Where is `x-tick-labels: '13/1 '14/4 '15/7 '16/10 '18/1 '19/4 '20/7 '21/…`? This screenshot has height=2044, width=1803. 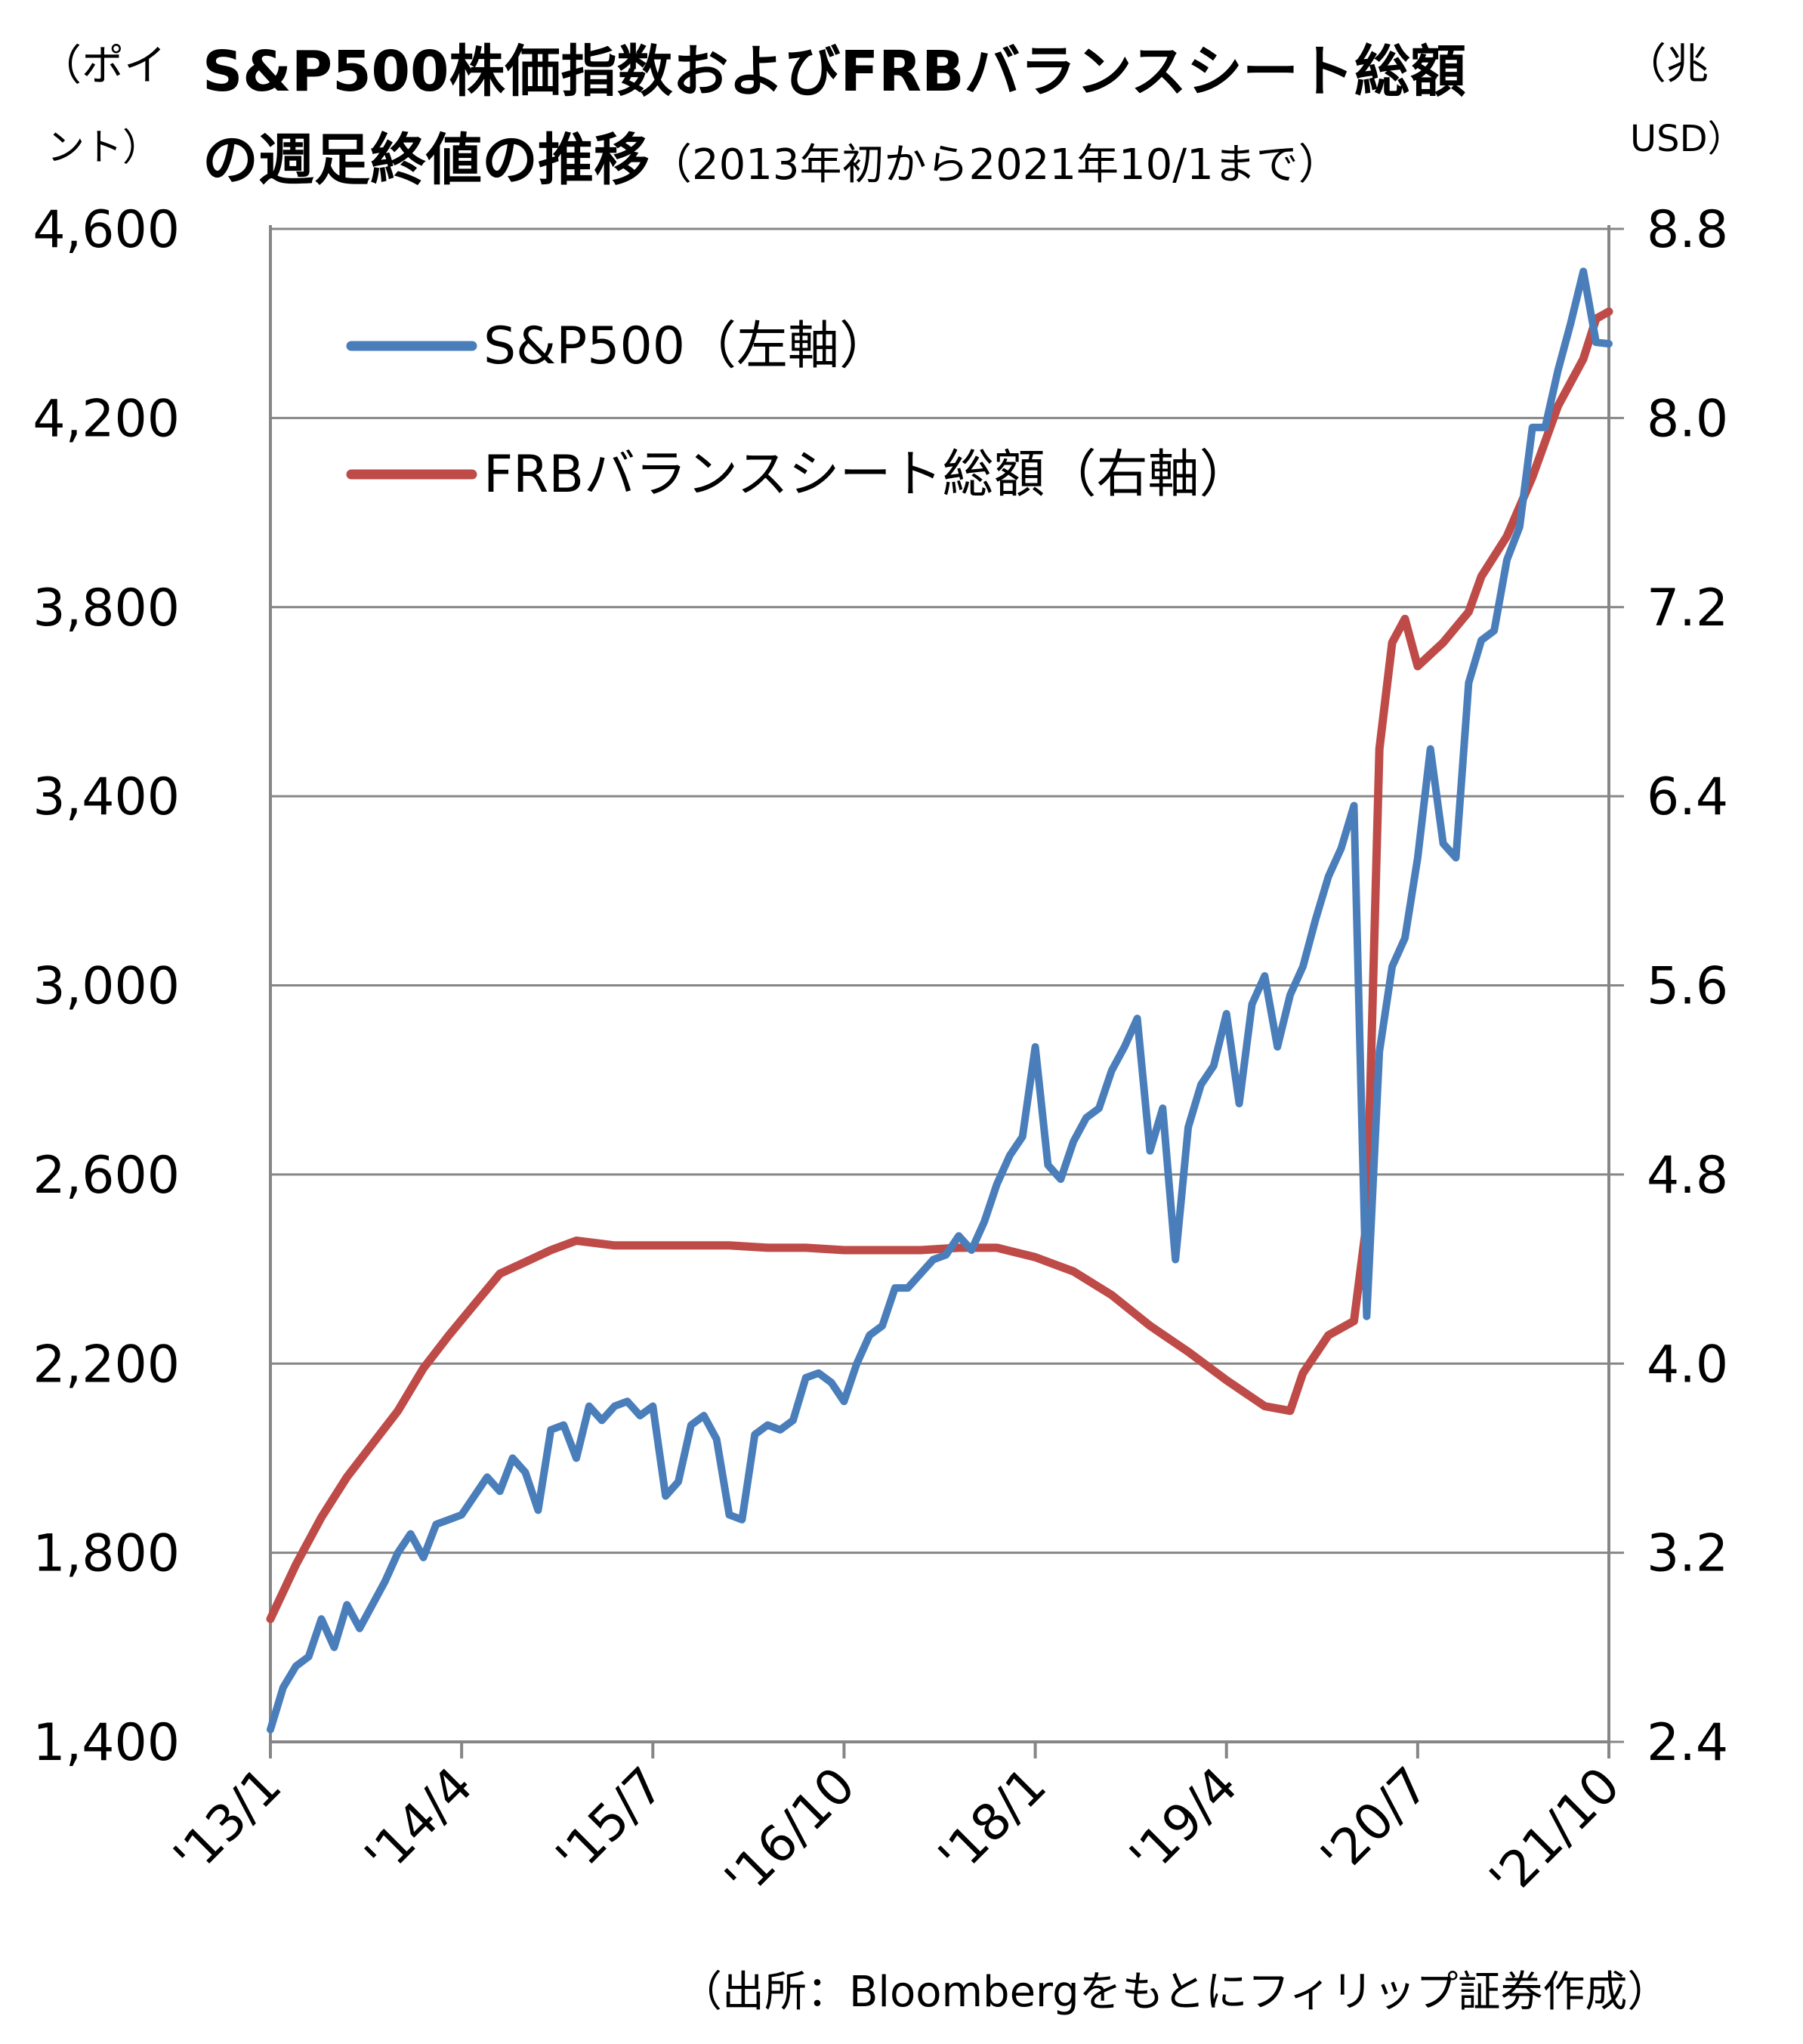
x-tick-labels: '13/1 '14/4 '15/7 '16/10 '18/1 '19/4 '20/7 '21/… is located at coordinates (896, 1832).